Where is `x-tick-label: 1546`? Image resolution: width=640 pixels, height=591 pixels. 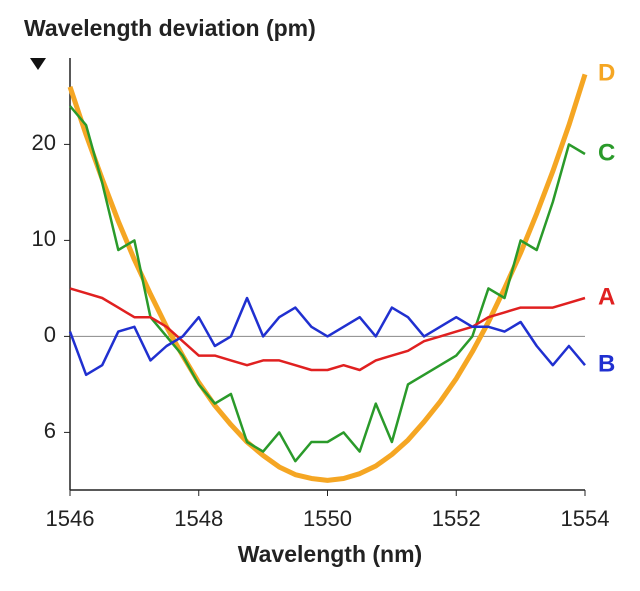 x-tick-label: 1546 is located at coordinates (70, 518).